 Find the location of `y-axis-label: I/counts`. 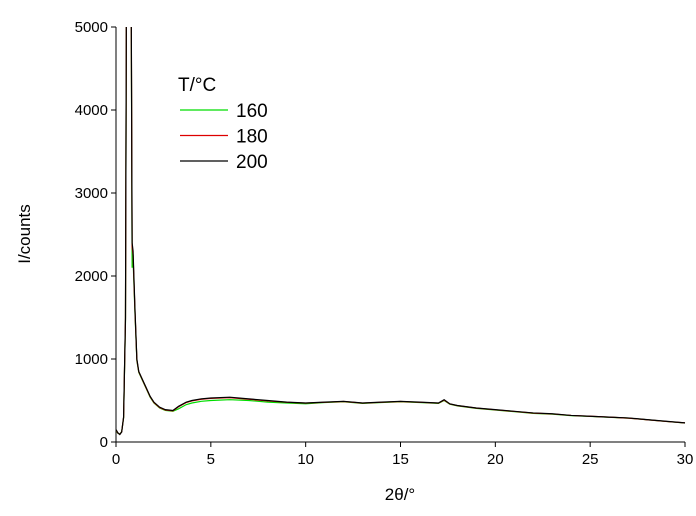

y-axis-label: I/counts is located at coordinates (24, 234).